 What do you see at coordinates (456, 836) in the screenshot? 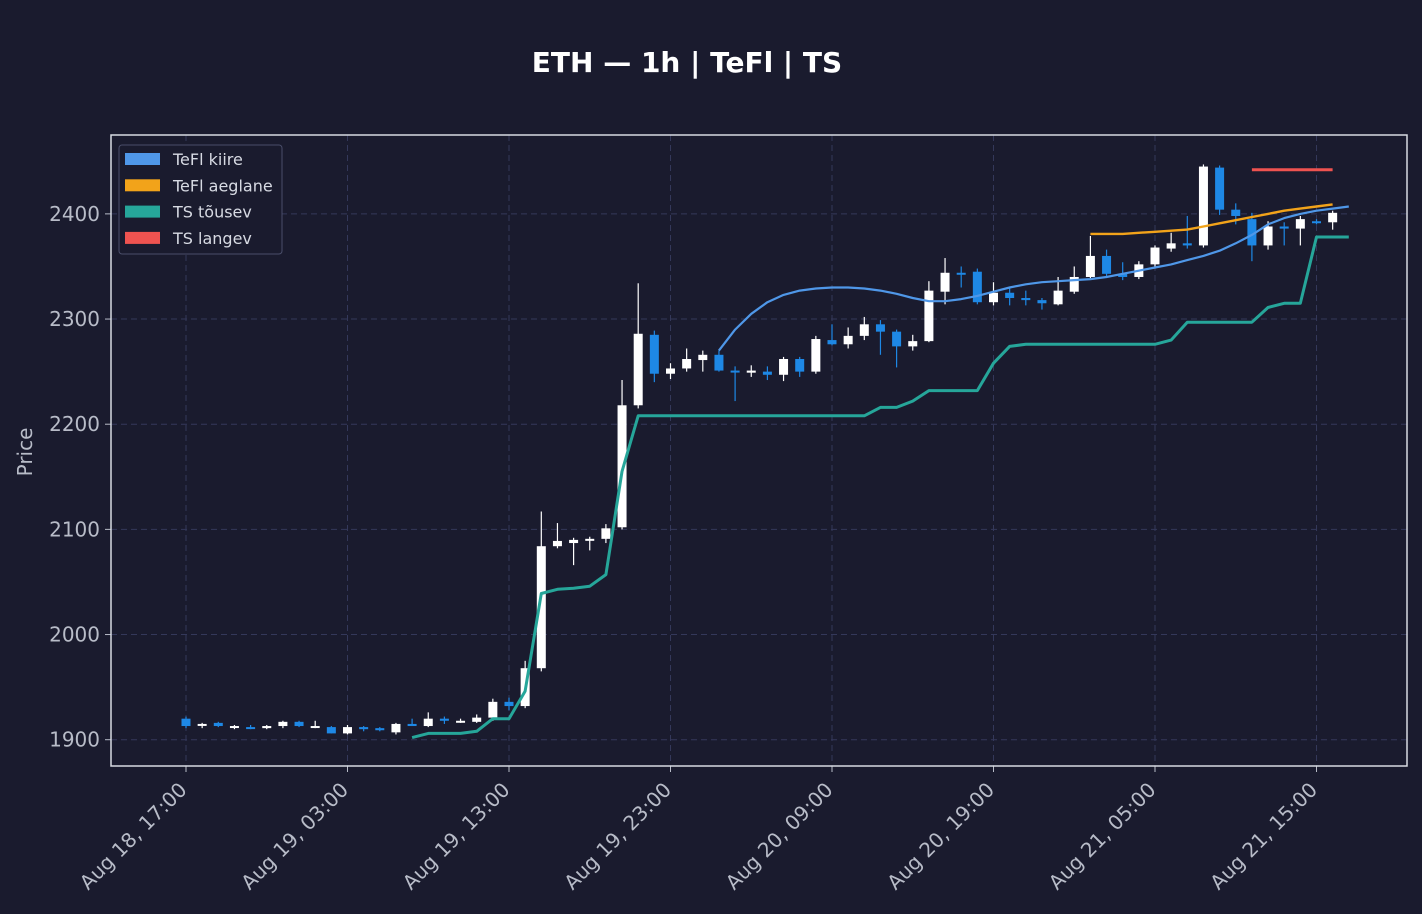
I see `x-tick-label: Aug 19, 13:00` at bounding box center [456, 836].